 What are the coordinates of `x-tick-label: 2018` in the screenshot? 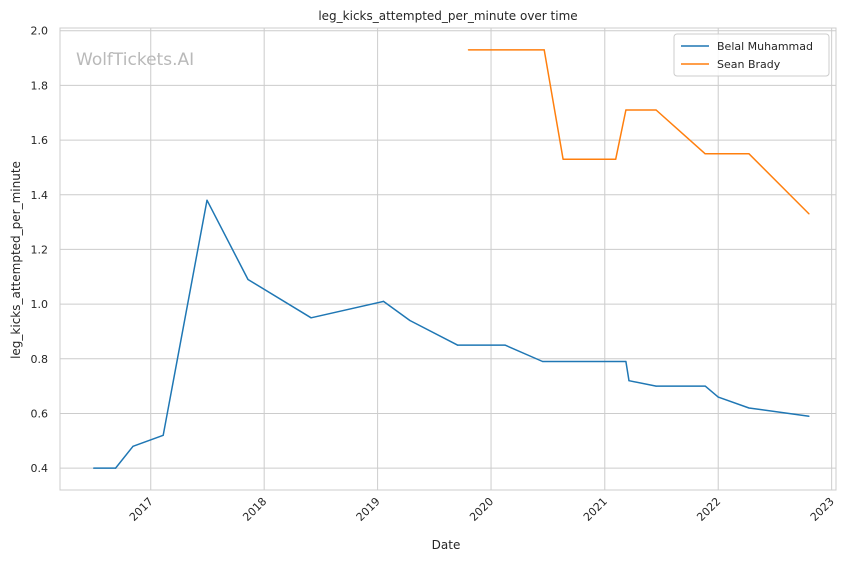 It's located at (254, 509).